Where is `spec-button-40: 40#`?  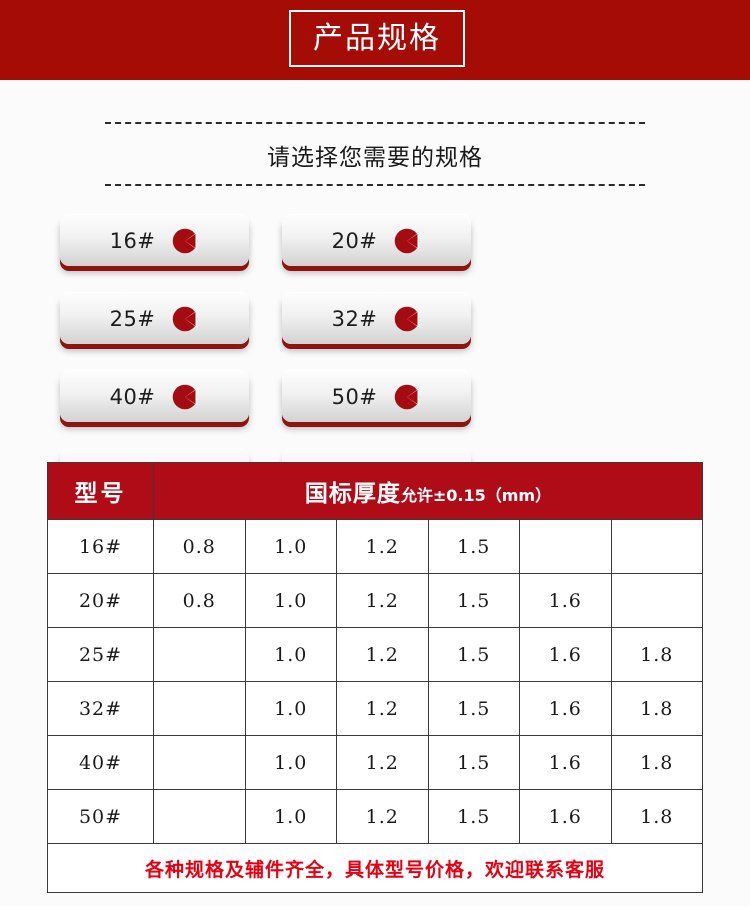
spec-button-40: 40# is located at coordinates (154, 396).